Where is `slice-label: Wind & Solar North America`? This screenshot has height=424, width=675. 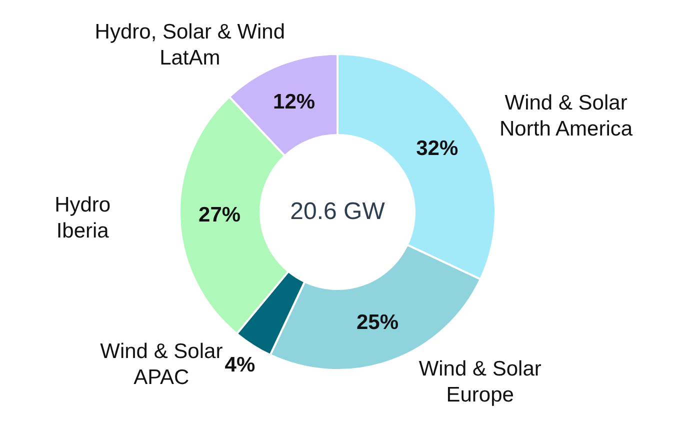
slice-label: Wind & Solar North America is located at coordinates (566, 116).